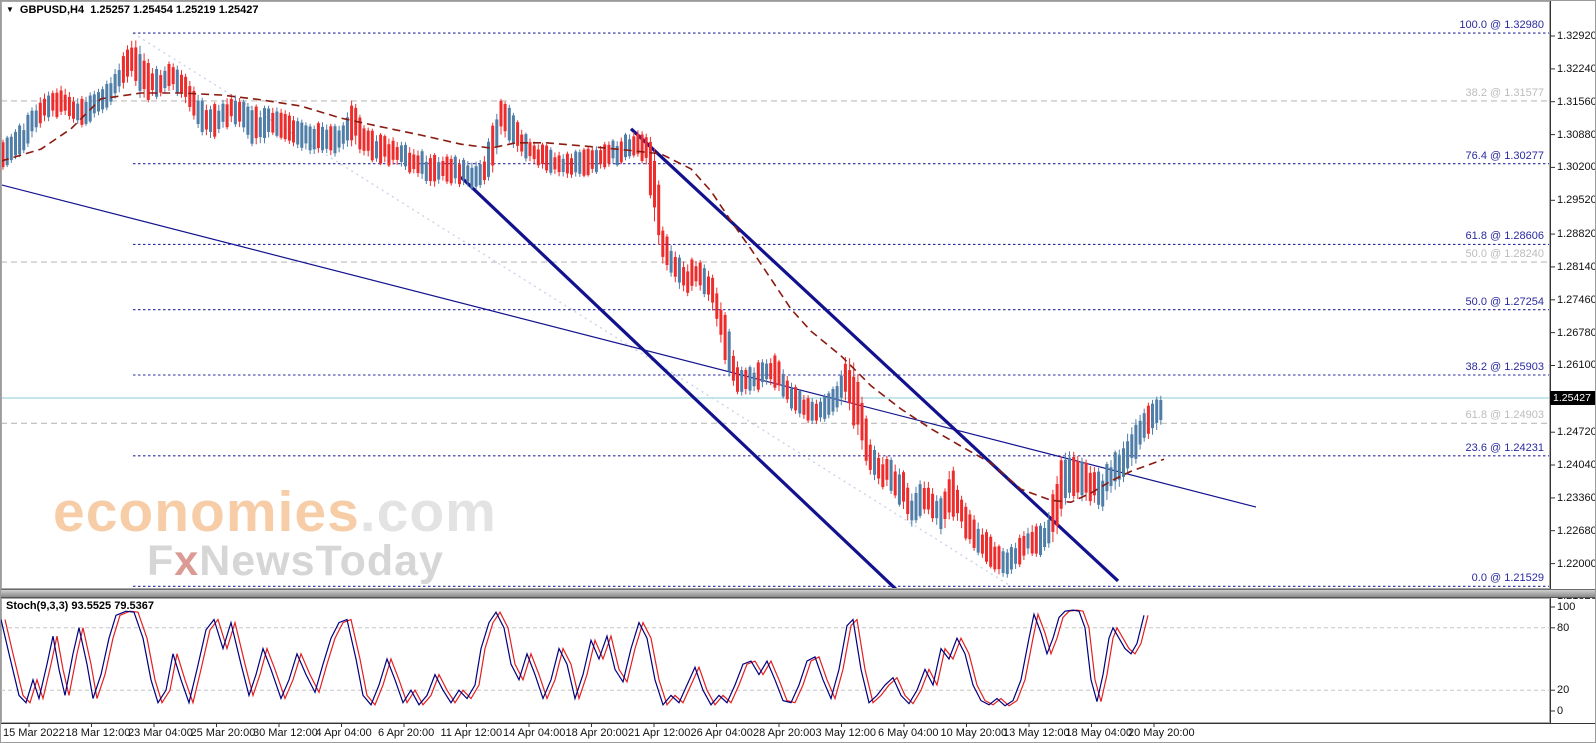 The height and width of the screenshot is (743, 1596). Describe the element at coordinates (52, 10) in the screenshot. I see `symbol-period-label: GBPUSD,H4` at that location.